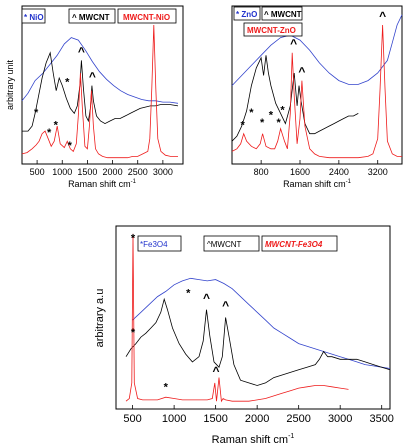 This screenshot has height=448, width=407. I want to click on x-tick-label: 3200, so click(378, 172).